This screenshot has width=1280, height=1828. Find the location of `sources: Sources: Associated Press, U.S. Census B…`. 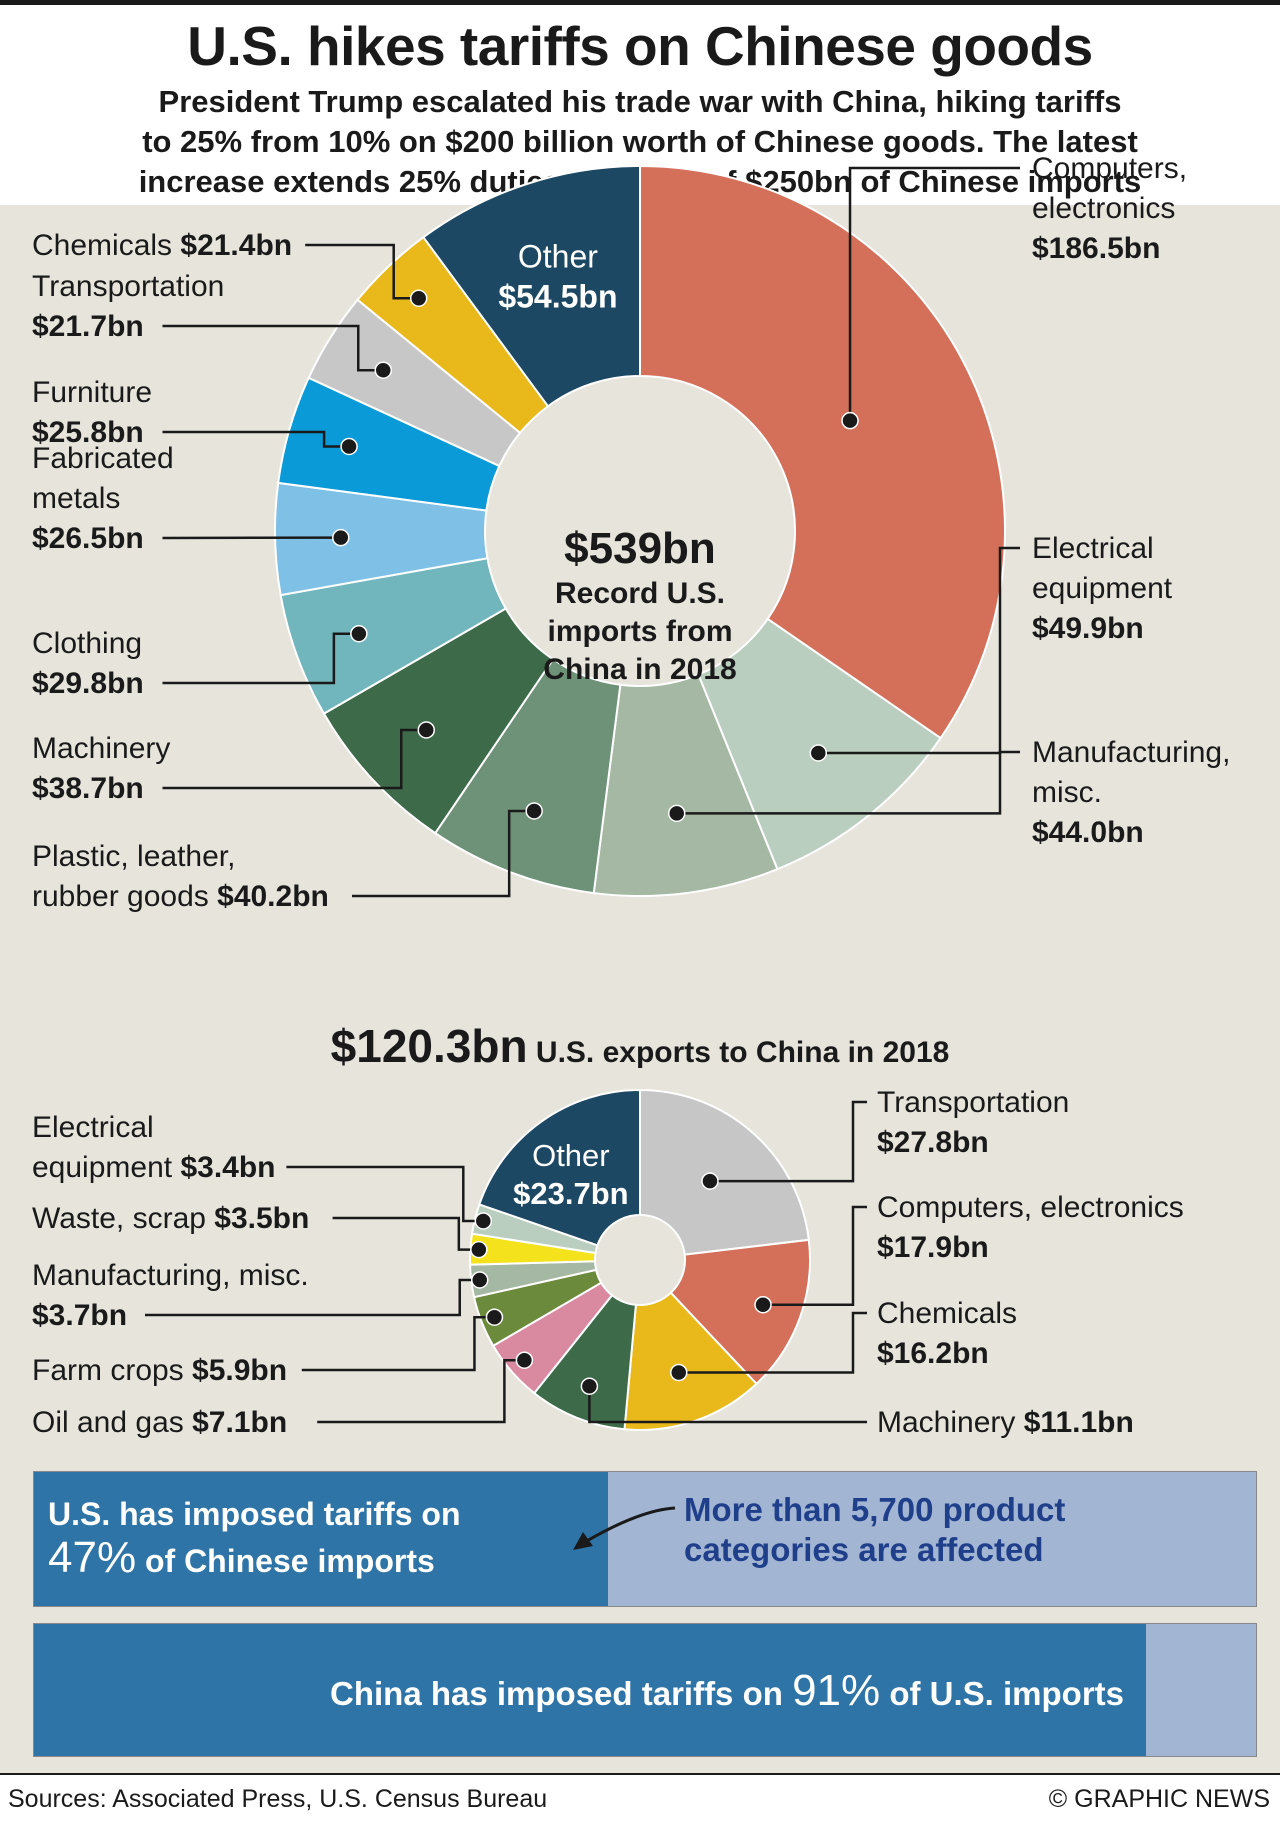

sources: Sources: Associated Press, U.S. Census B… is located at coordinates (278, 1799).